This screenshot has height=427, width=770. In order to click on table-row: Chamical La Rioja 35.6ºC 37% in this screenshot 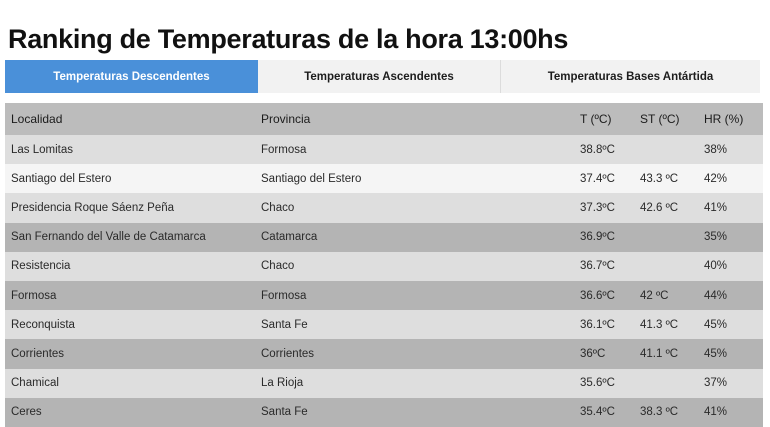, I will do `click(384, 383)`.